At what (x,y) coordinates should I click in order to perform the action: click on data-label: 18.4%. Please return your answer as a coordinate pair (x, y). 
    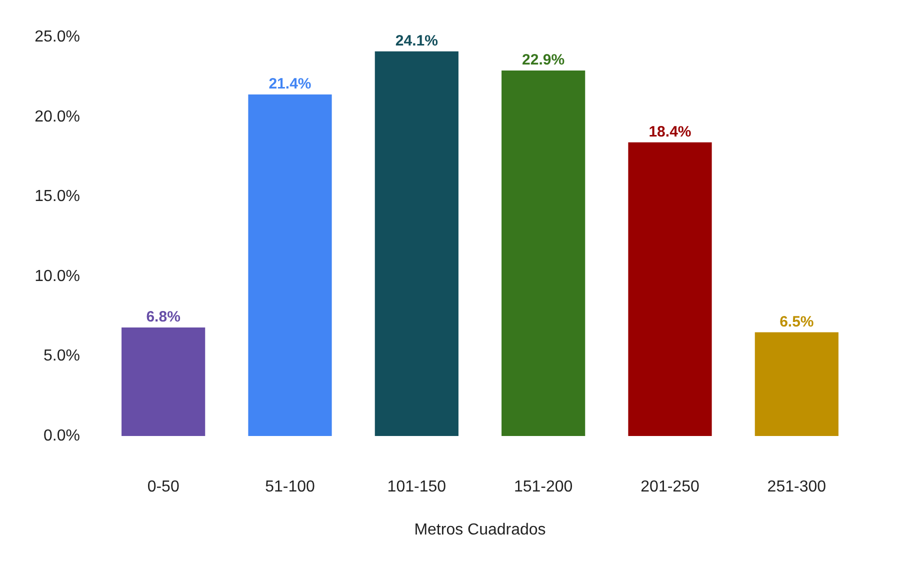
    Looking at the image, I should click on (670, 131).